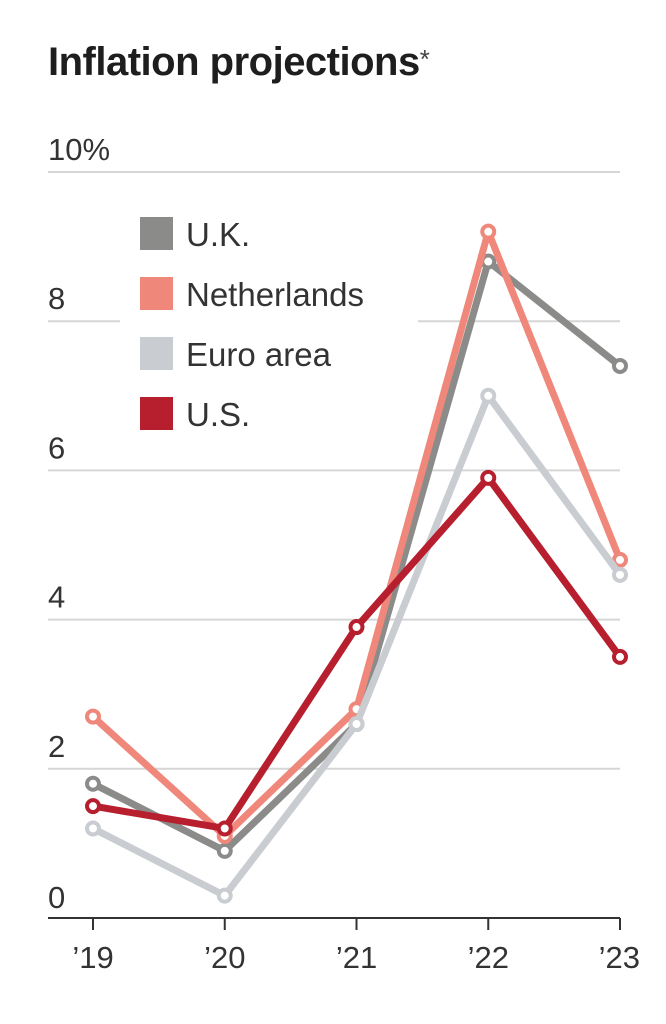 The image size is (666, 1024). I want to click on legend-label-euro-area: Euro area, so click(259, 354).